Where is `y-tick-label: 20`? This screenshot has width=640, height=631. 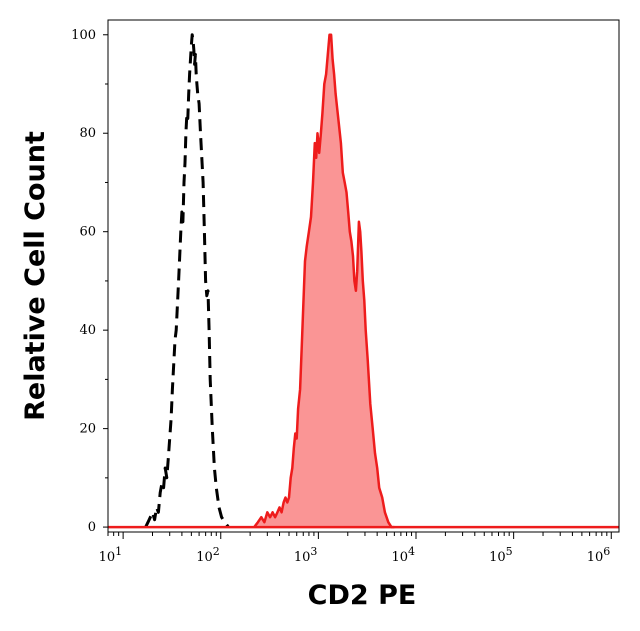 y-tick-label: 20 is located at coordinates (87, 429).